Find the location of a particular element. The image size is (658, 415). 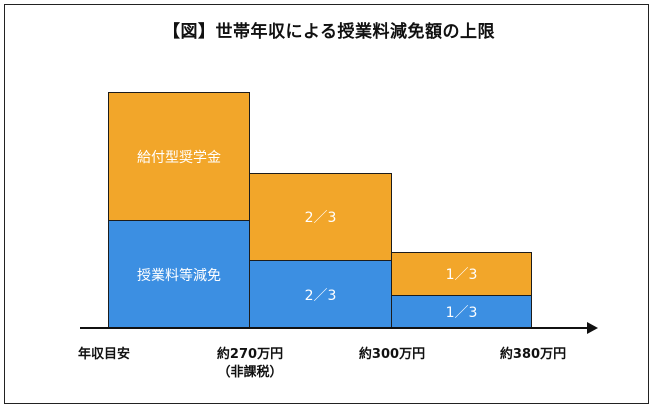

axis-tick-270: 約270万円 is located at coordinates (250, 354).